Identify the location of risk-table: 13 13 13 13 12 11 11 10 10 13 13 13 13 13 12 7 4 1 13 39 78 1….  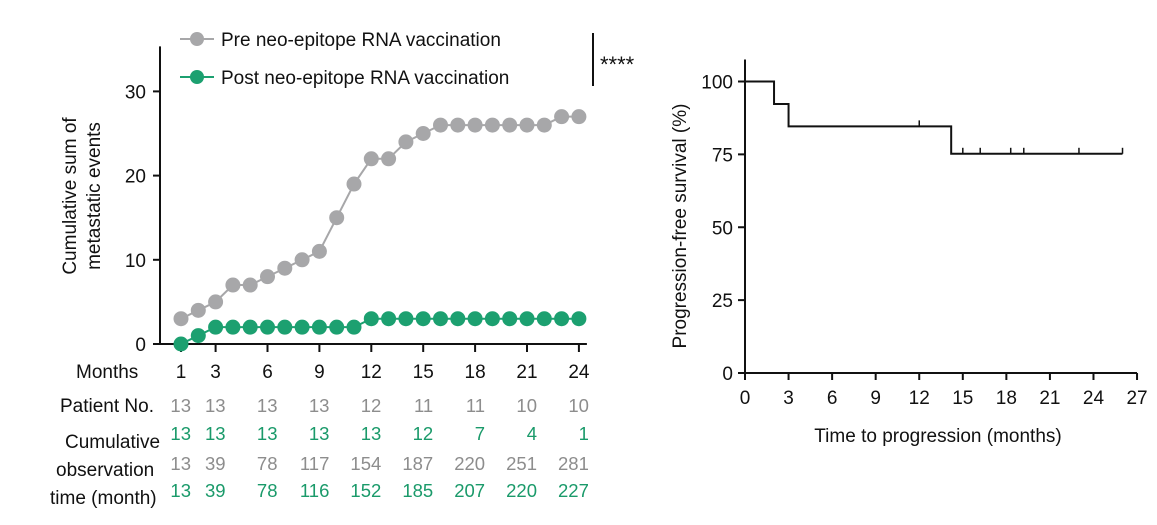
(379, 448).